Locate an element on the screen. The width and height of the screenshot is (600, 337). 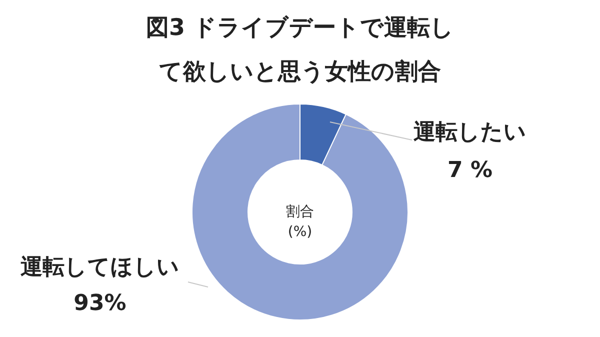
data-label: 93% is located at coordinates (100, 303).